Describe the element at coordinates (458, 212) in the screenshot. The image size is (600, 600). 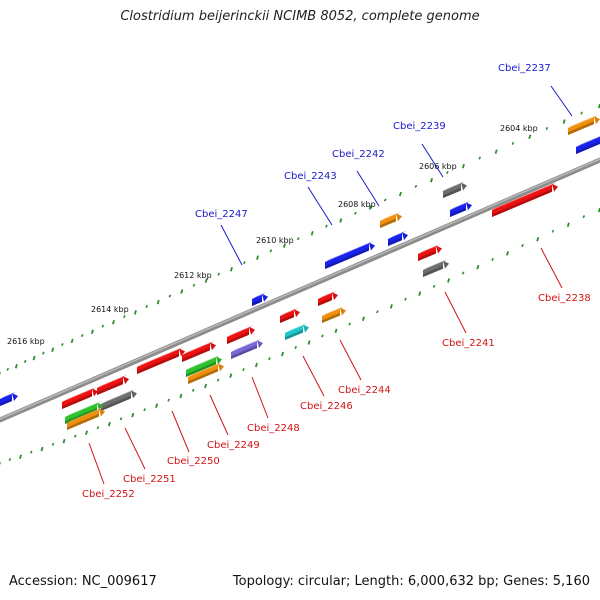
I see `gene-cbei-2239b-shade` at that location.